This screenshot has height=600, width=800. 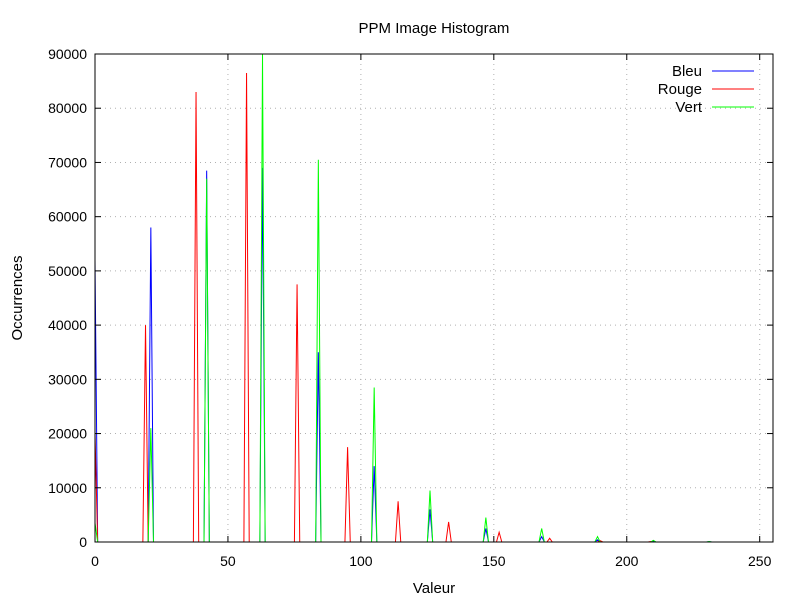 What do you see at coordinates (17, 297) in the screenshot?
I see `y-axis-title: Occurrences` at bounding box center [17, 297].